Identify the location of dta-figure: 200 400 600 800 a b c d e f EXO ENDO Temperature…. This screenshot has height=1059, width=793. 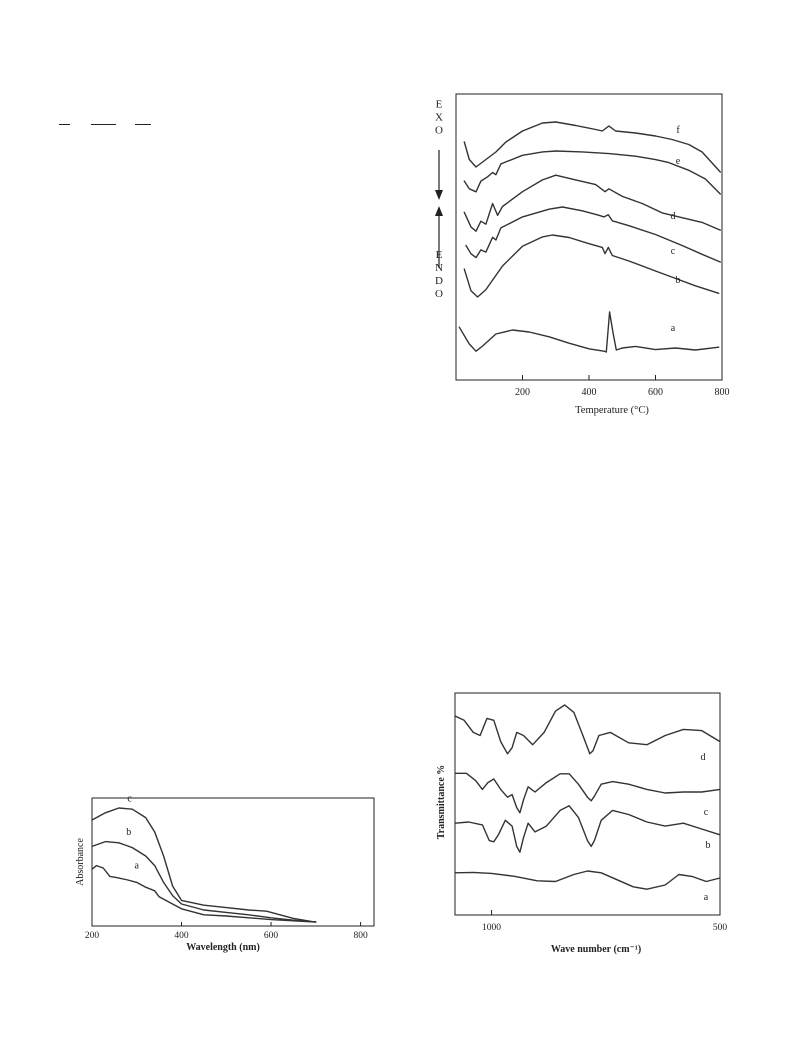
(581, 254).